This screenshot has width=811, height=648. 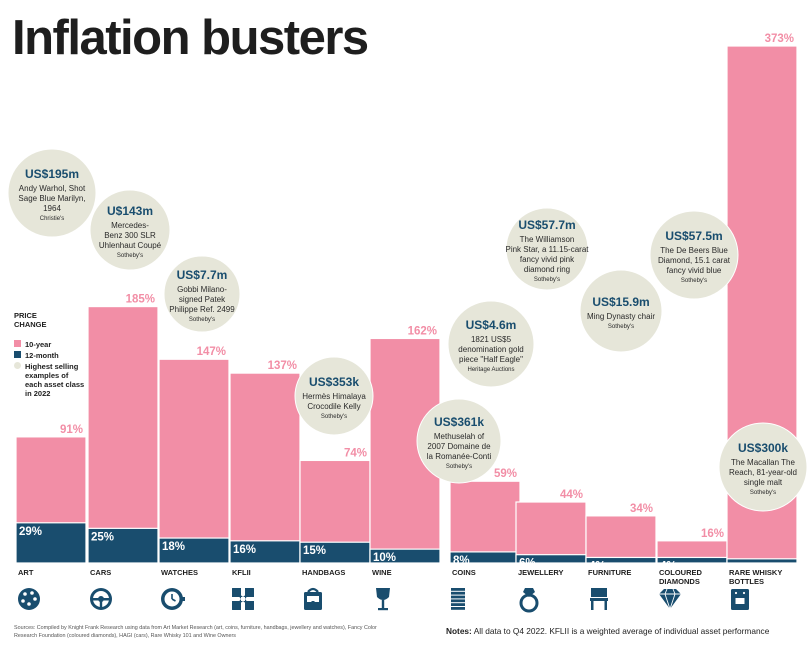 What do you see at coordinates (211, 352) in the screenshot?
I see `data-label-10-year: 147%` at bounding box center [211, 352].